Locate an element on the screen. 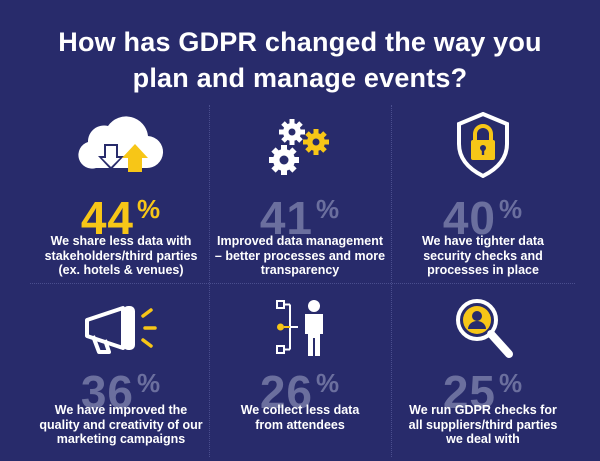 This screenshot has height=461, width=600. stat-percentage: 41% is located at coordinates (300, 218).